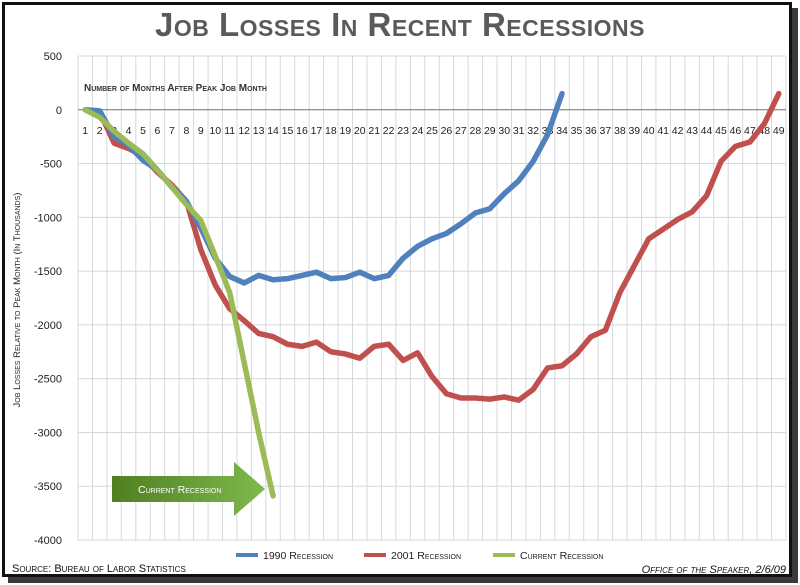  Describe the element at coordinates (533, 131) in the screenshot. I see `x-tick-label: 32` at that location.